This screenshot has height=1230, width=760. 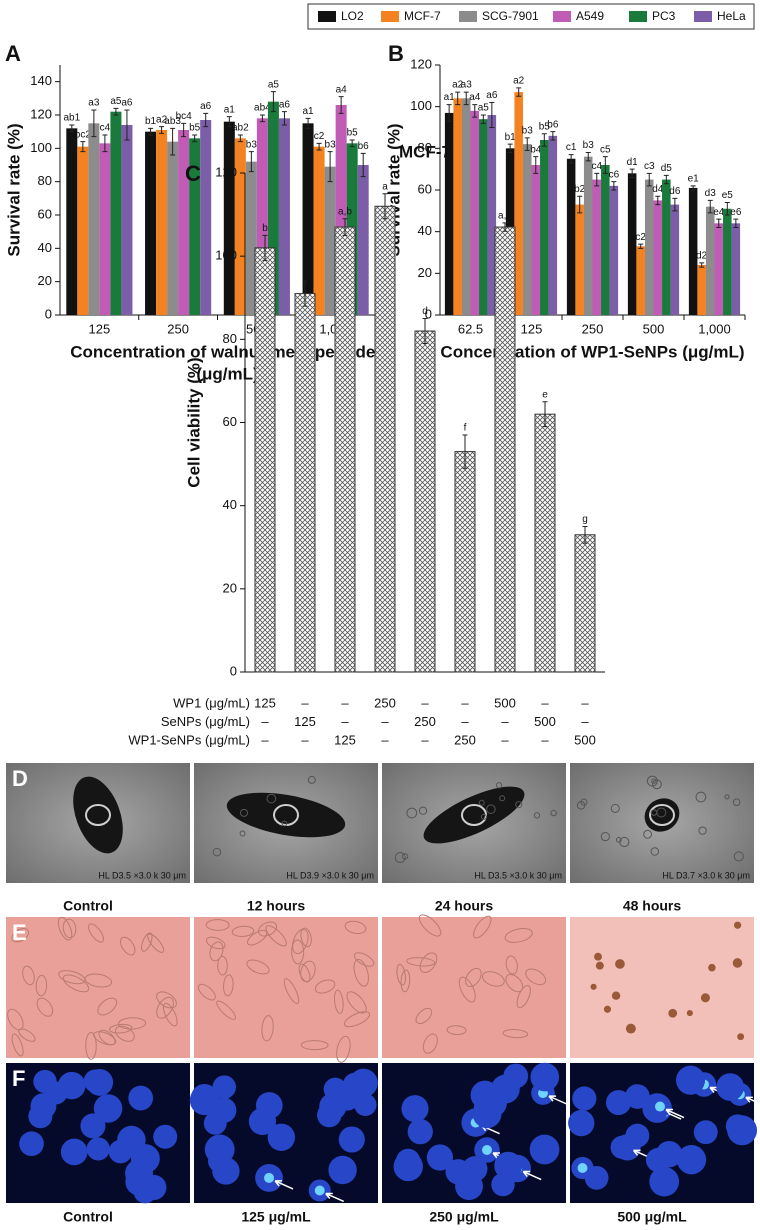 What do you see at coordinates (276, 906) in the screenshot?
I see `caption: 12 hours` at bounding box center [276, 906].